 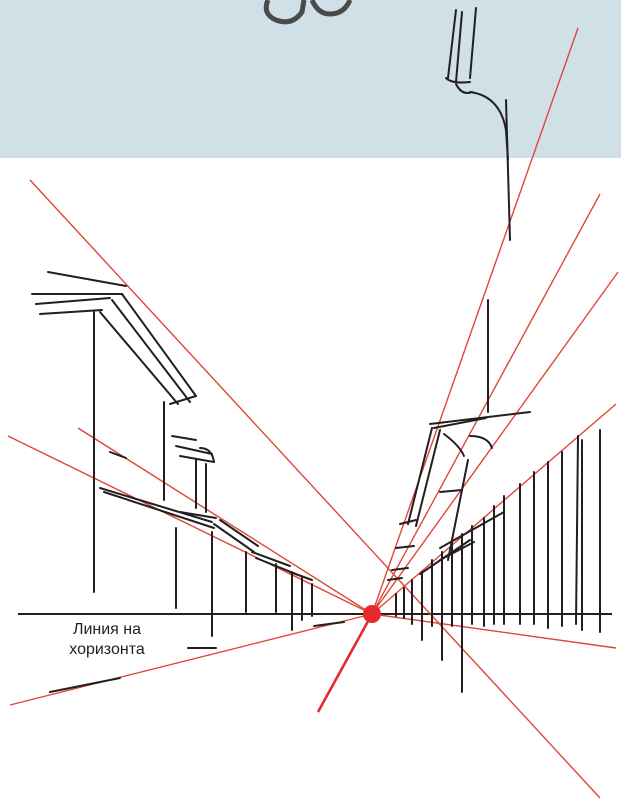 I want to click on pointer-arrow, so click(x=345, y=663).